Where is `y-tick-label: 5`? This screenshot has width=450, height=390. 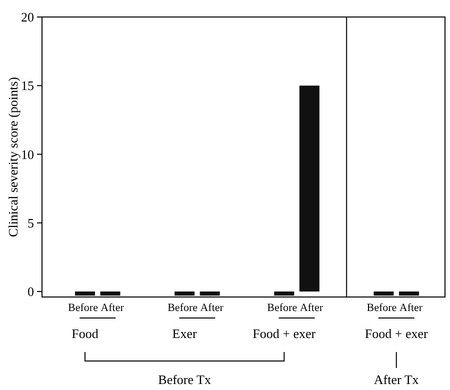
y-tick-label: 5 is located at coordinates (31, 222).